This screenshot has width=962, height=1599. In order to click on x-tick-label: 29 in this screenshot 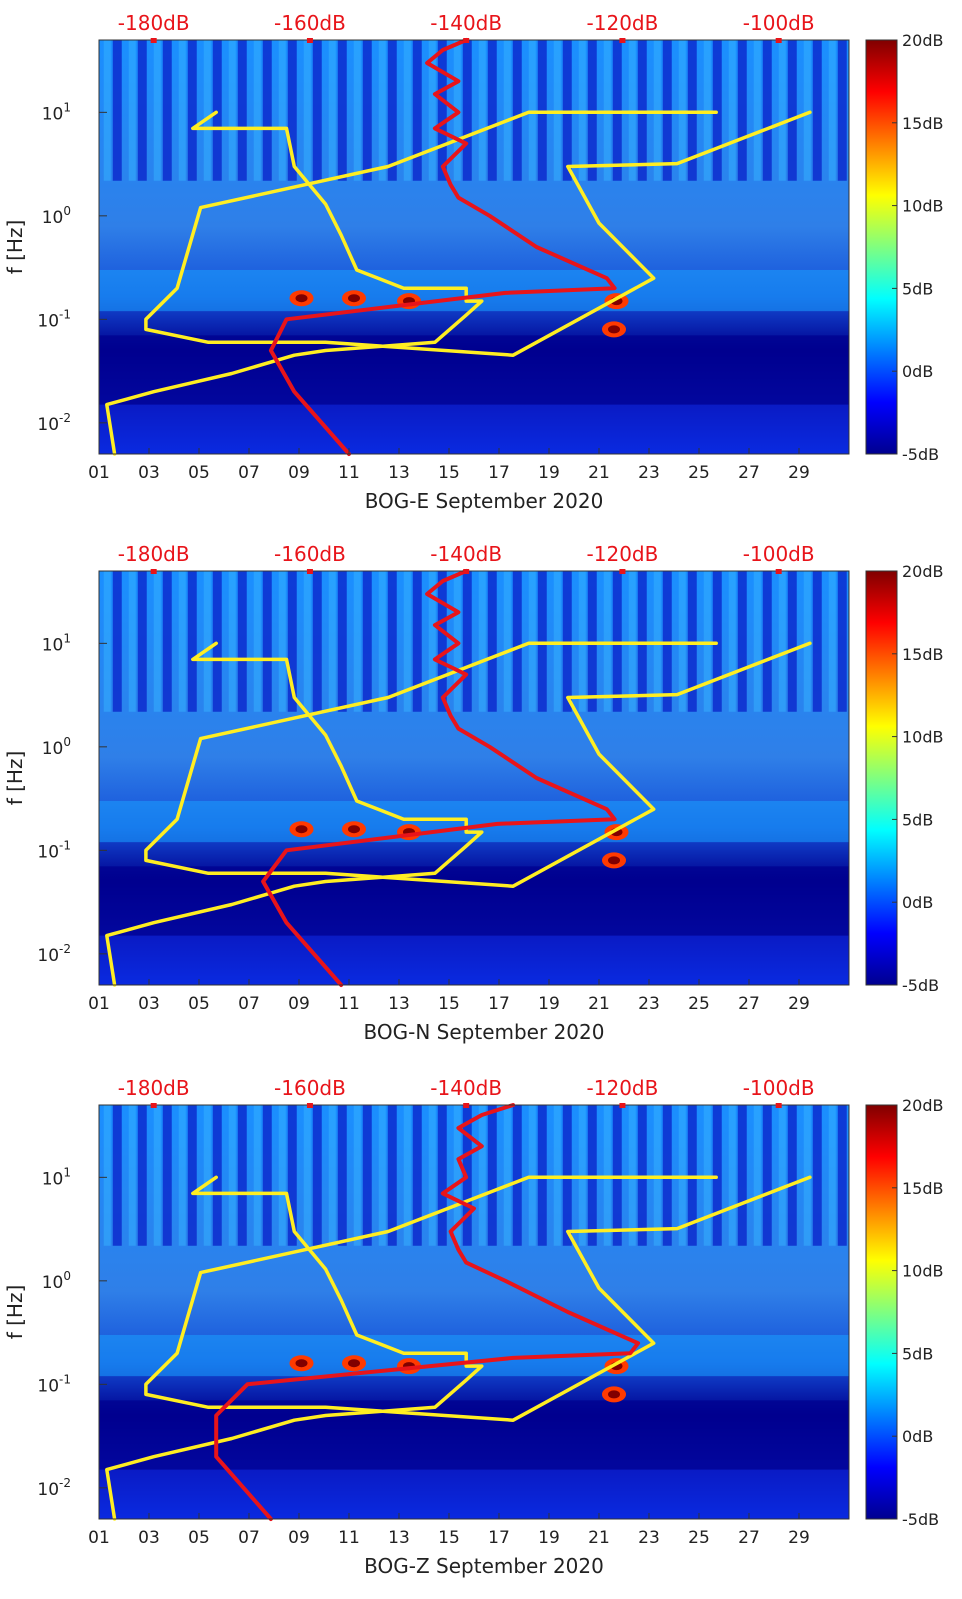, I will do `click(799, 1538)`.